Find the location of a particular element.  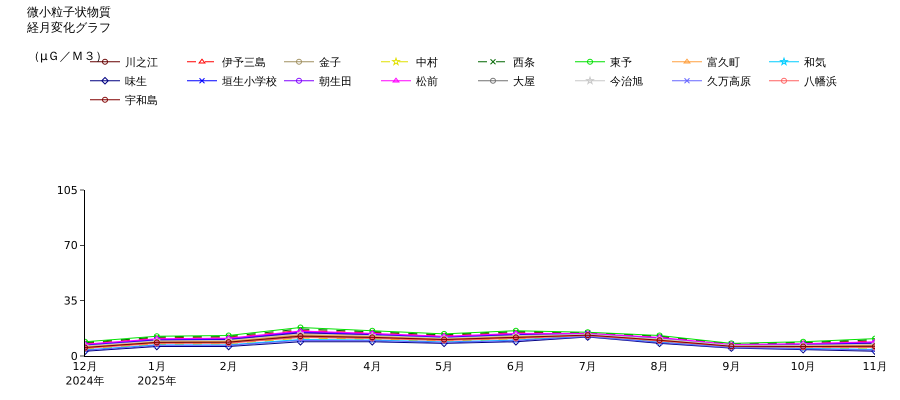

legend-label: 味生 is located at coordinates (136, 81).